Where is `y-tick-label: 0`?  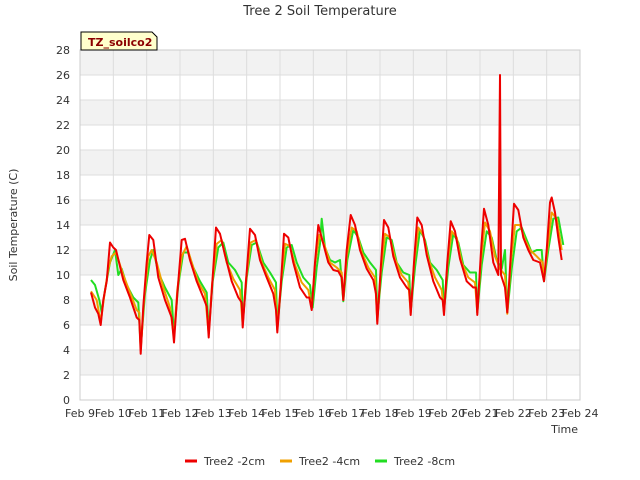
y-tick-label: 0 is located at coordinates (66, 400).